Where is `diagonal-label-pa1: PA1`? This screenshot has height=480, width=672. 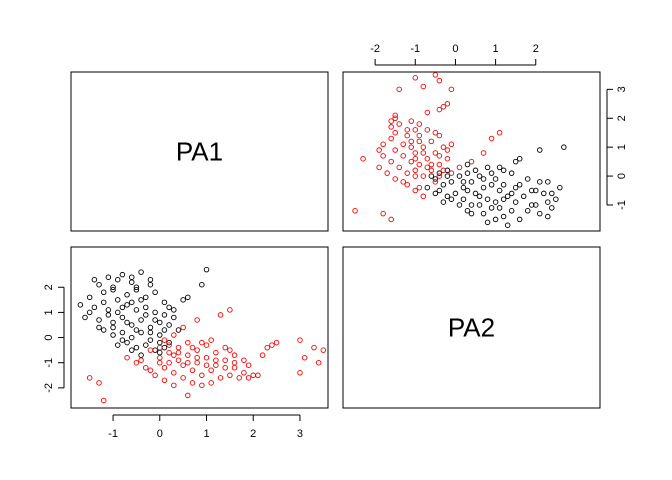
diagonal-label-pa1: PA1 is located at coordinates (199, 152).